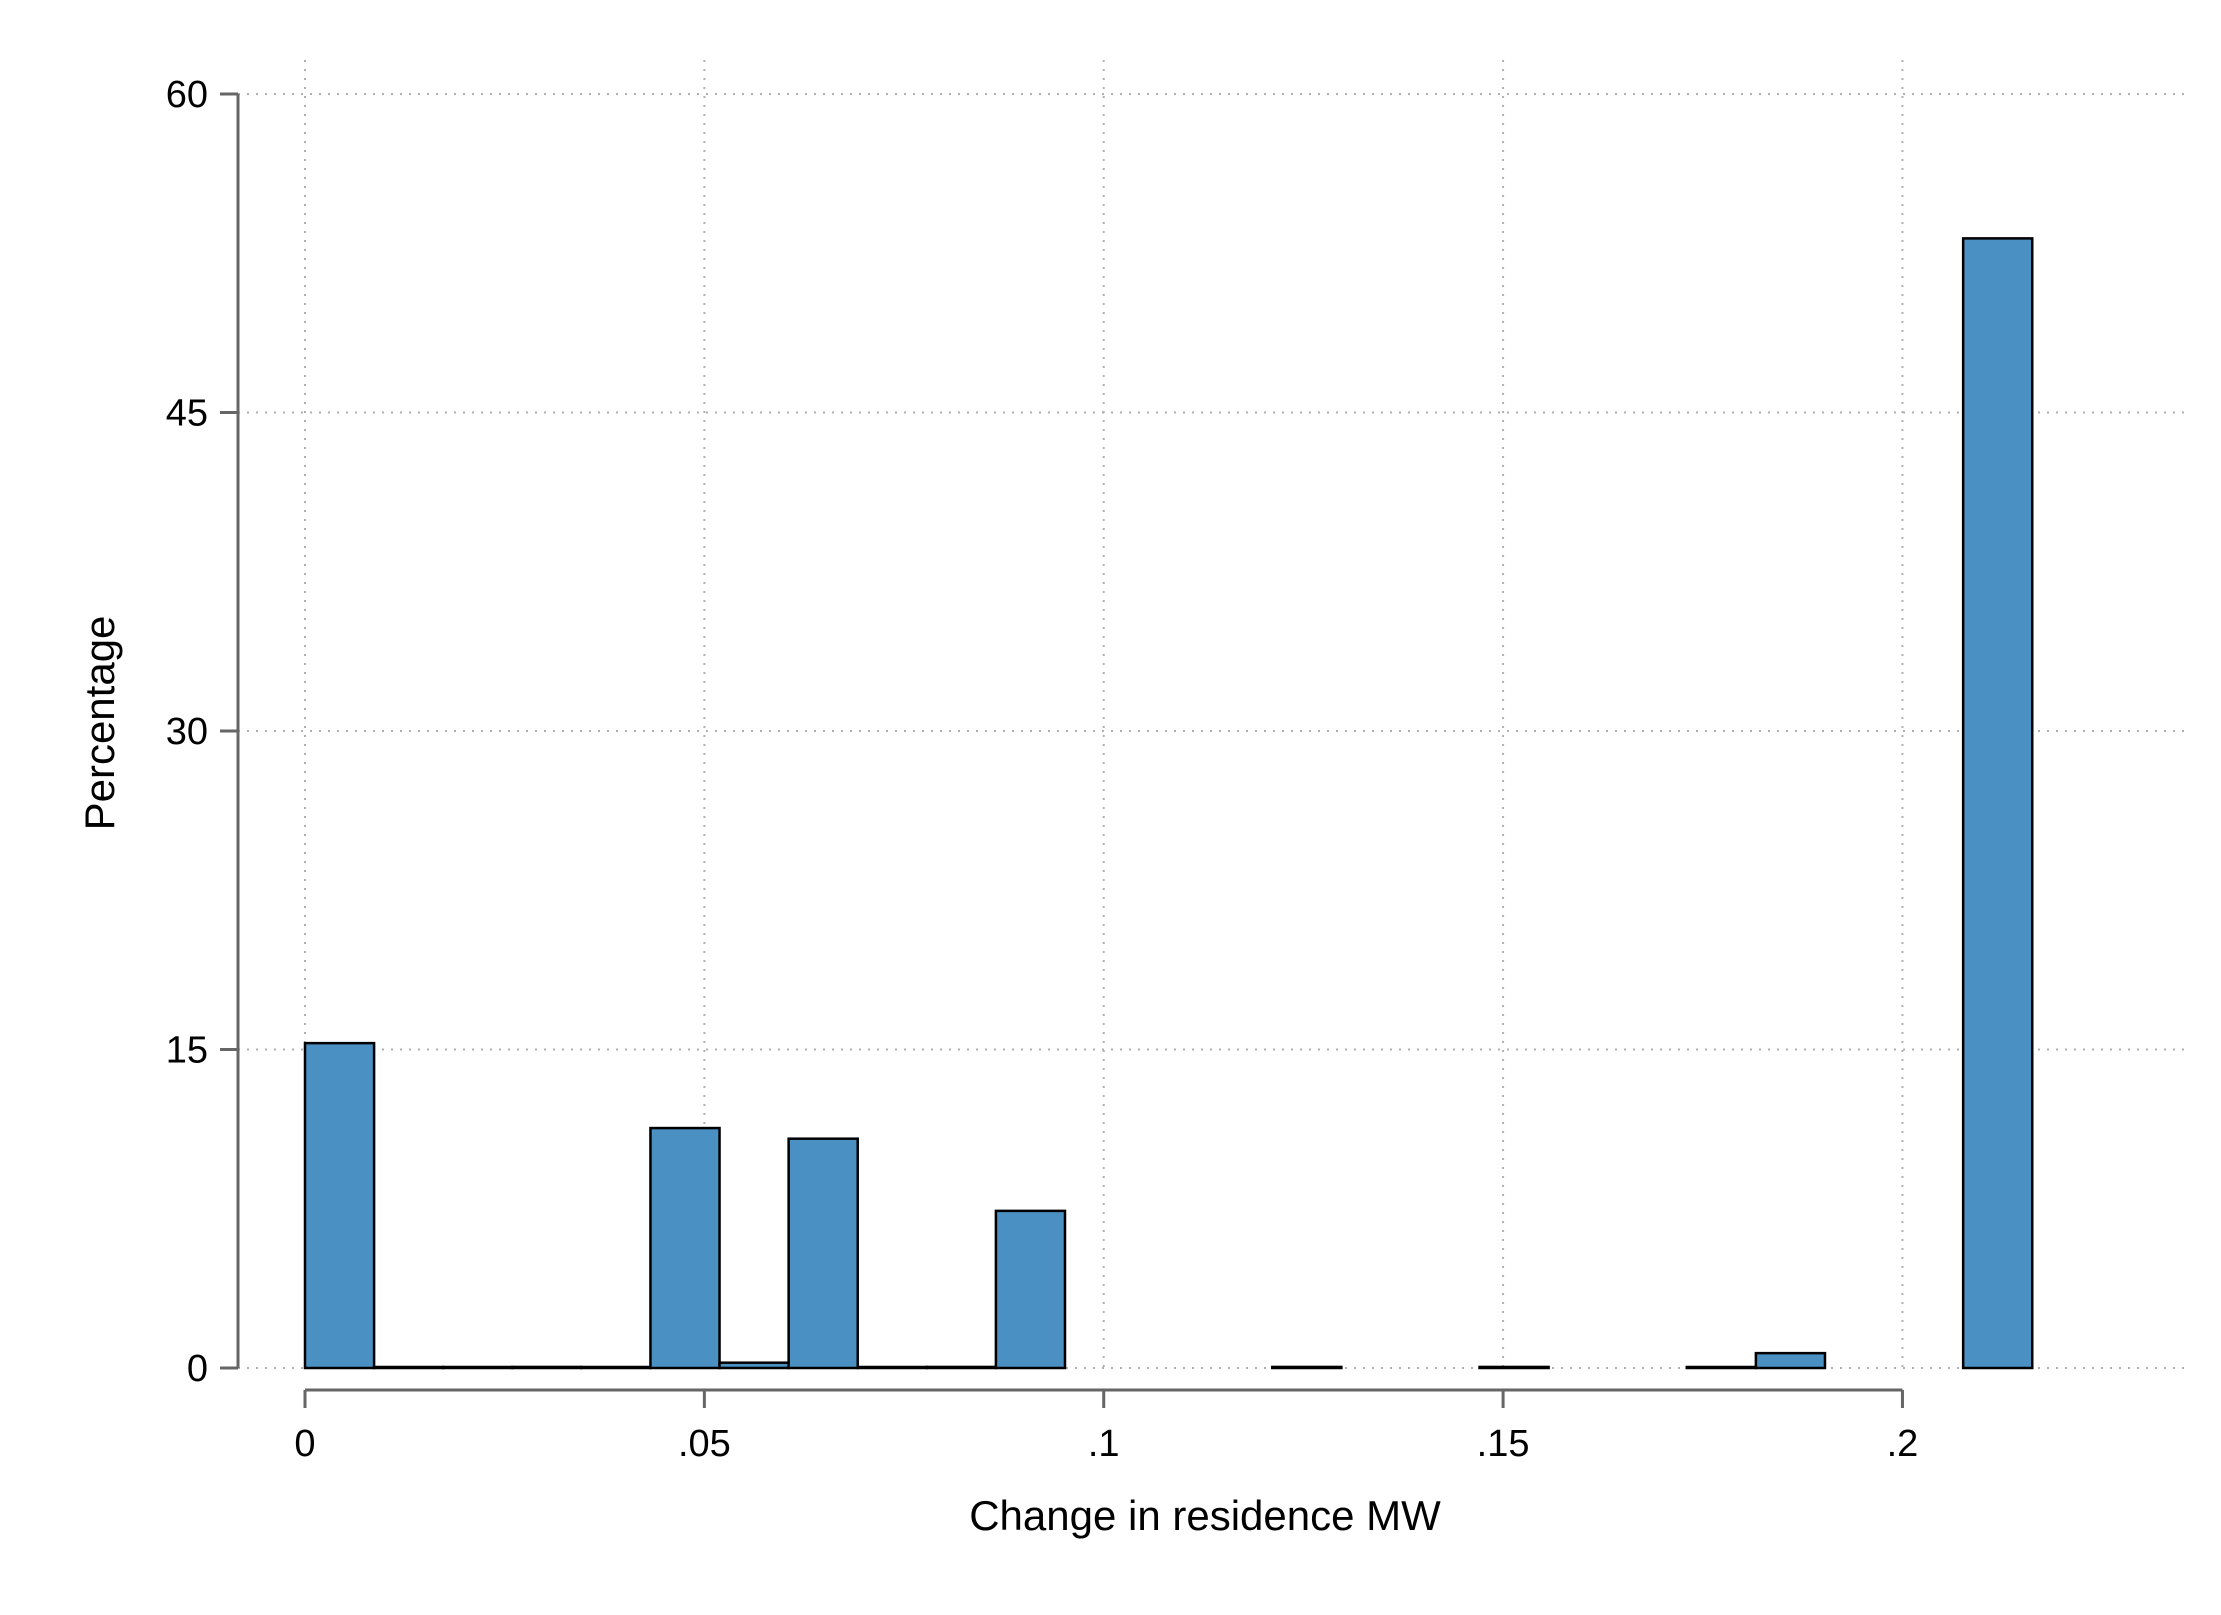 Image resolution: width=2221 pixels, height=1615 pixels. What do you see at coordinates (187, 95) in the screenshot?
I see `y-tick-label: 60` at bounding box center [187, 95].